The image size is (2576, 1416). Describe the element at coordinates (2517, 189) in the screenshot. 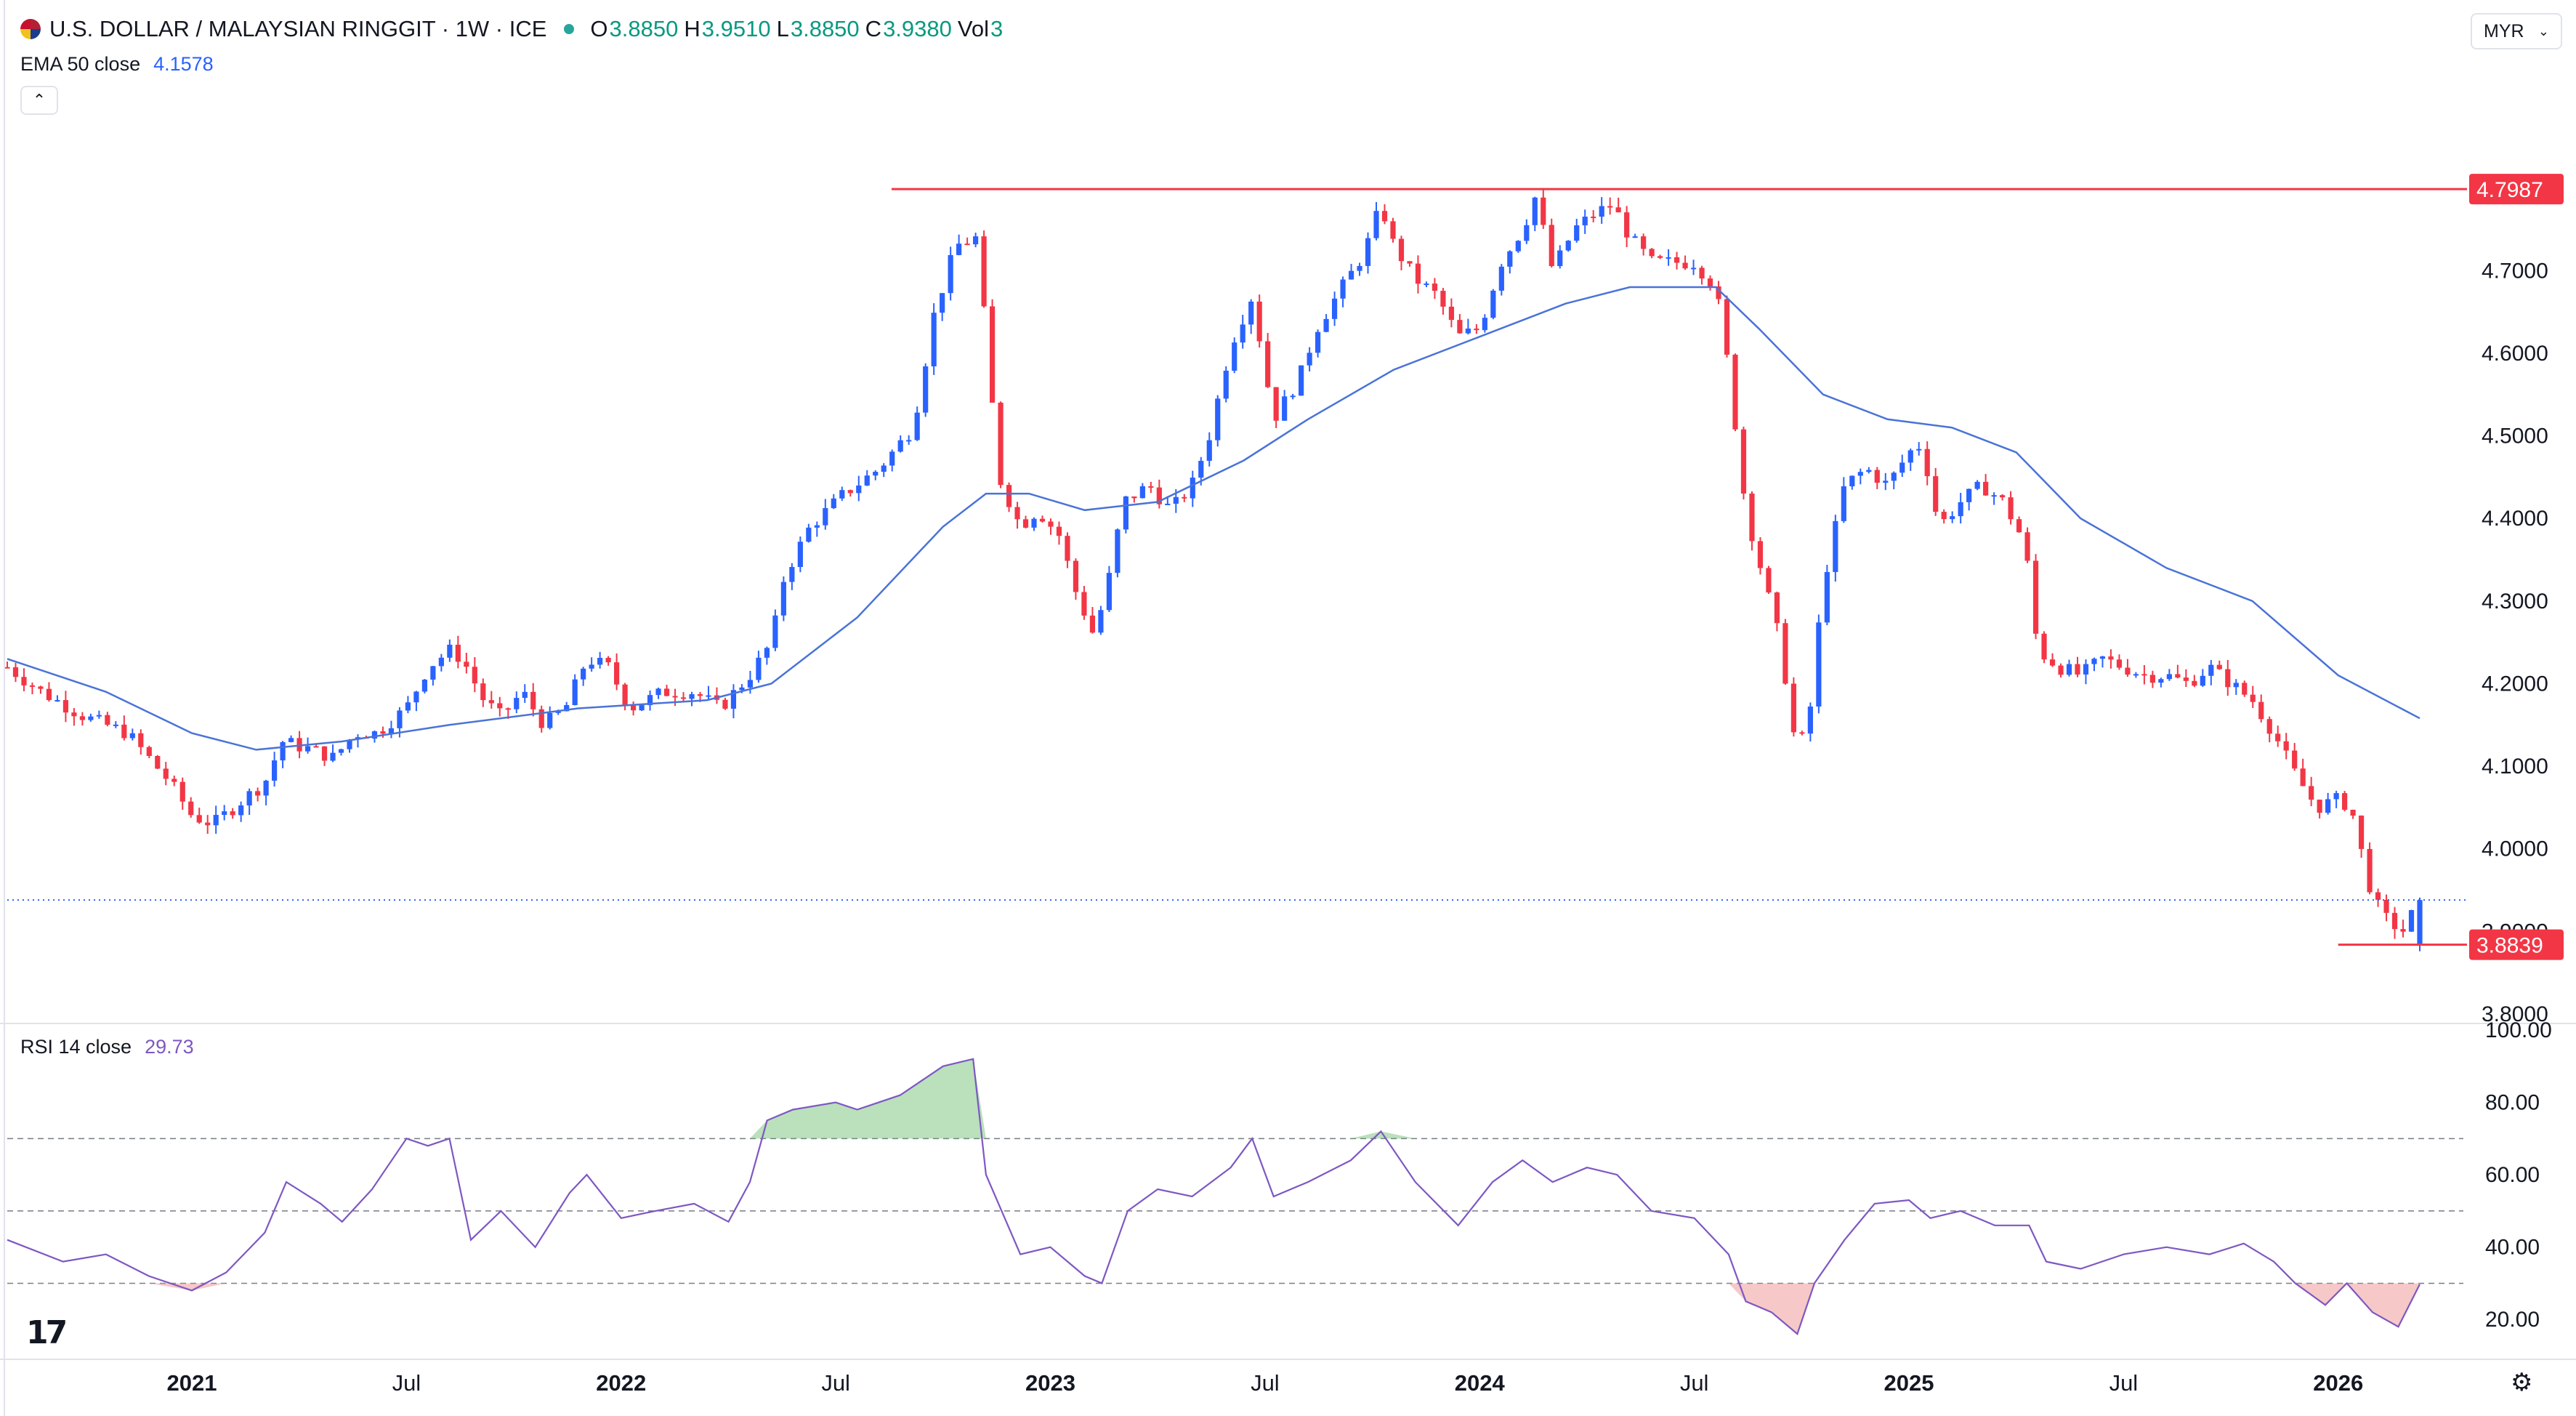

I see `resistance-price-badge: 4.7987` at that location.